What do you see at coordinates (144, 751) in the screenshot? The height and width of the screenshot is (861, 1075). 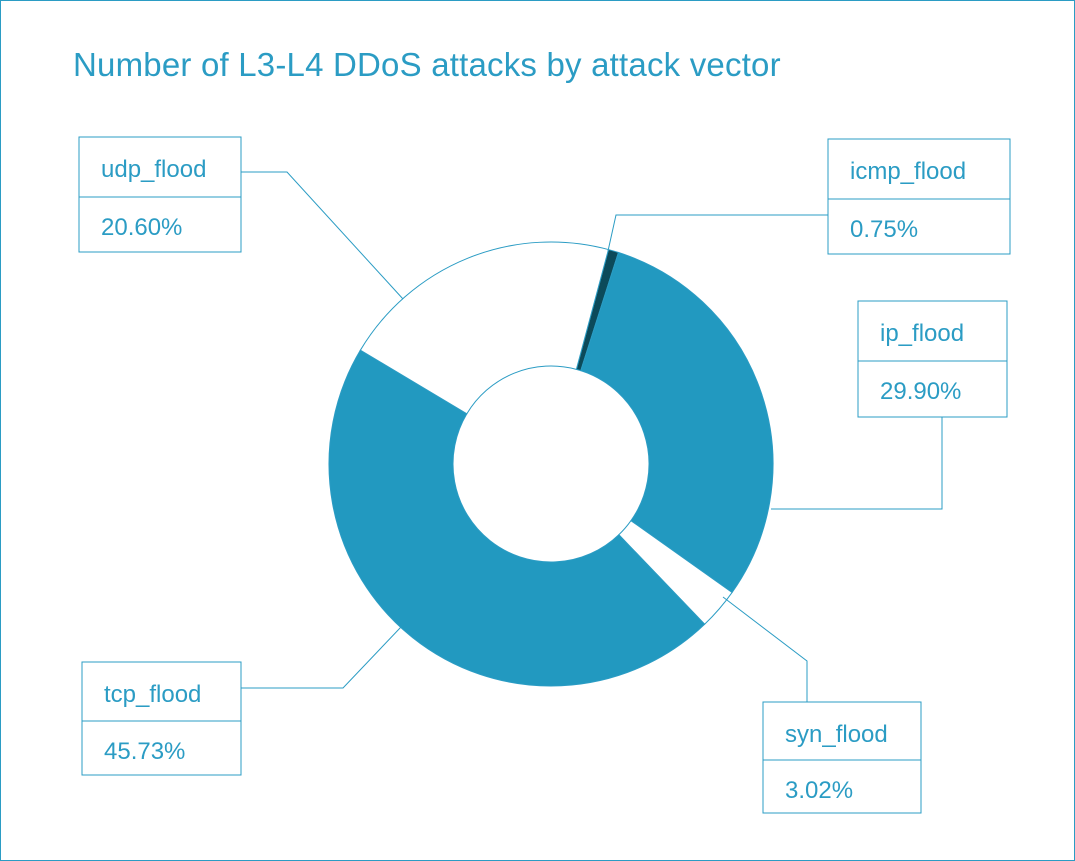 I see `value-label-tcp-flood: 45.73%` at bounding box center [144, 751].